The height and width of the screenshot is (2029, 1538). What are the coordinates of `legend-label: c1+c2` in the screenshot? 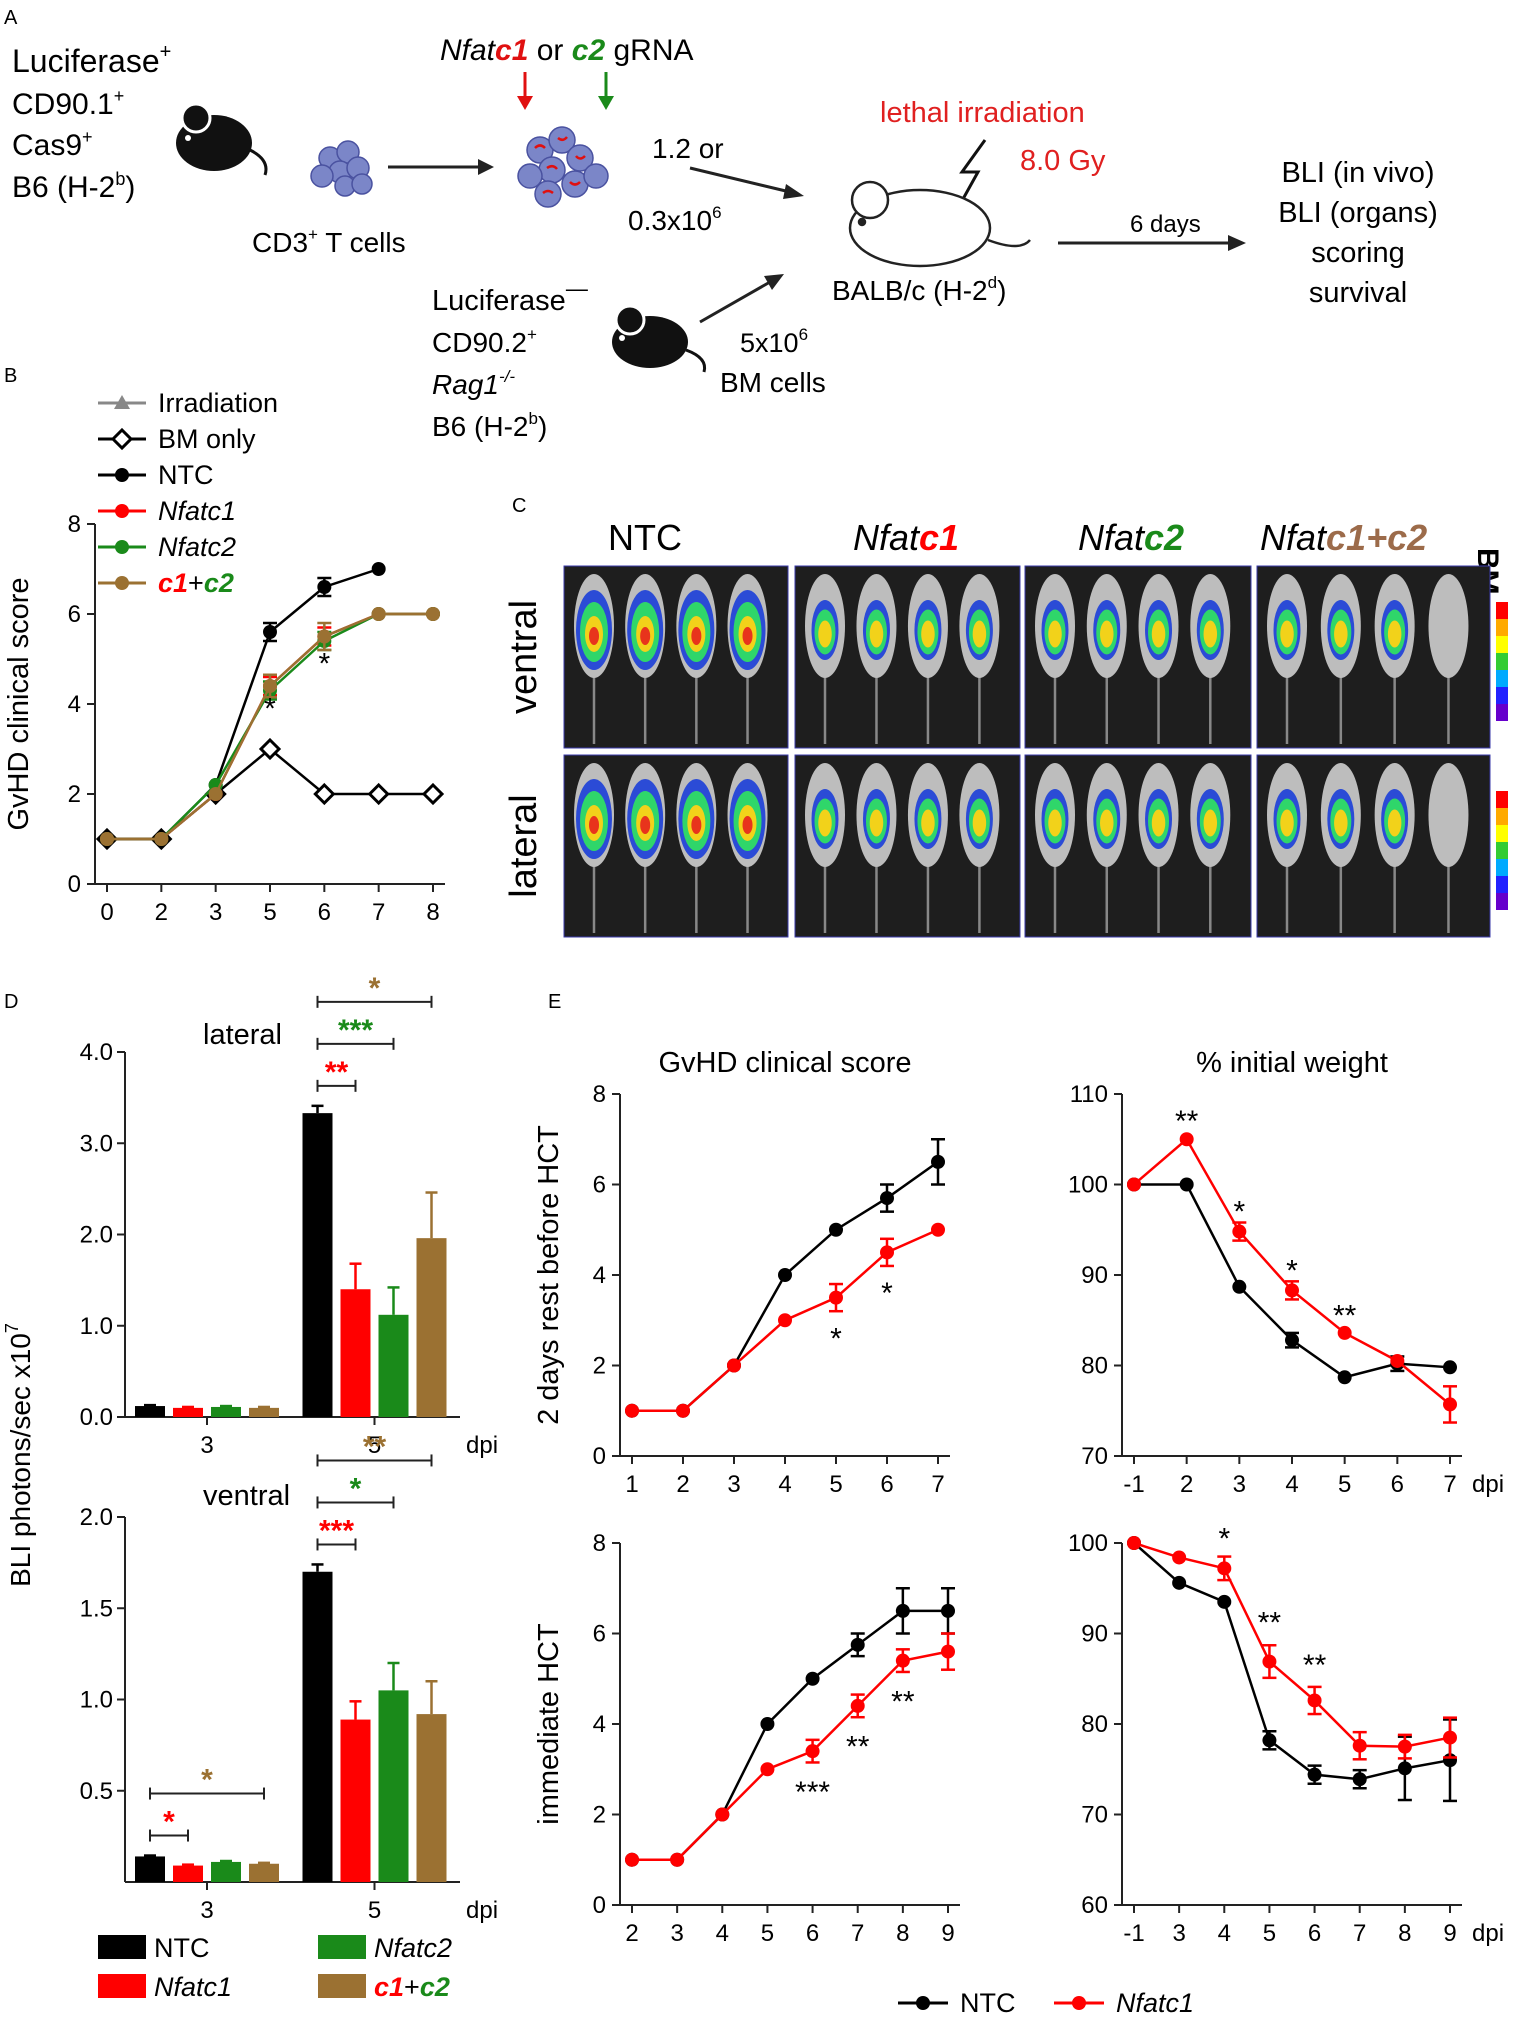 It's located at (196, 583).